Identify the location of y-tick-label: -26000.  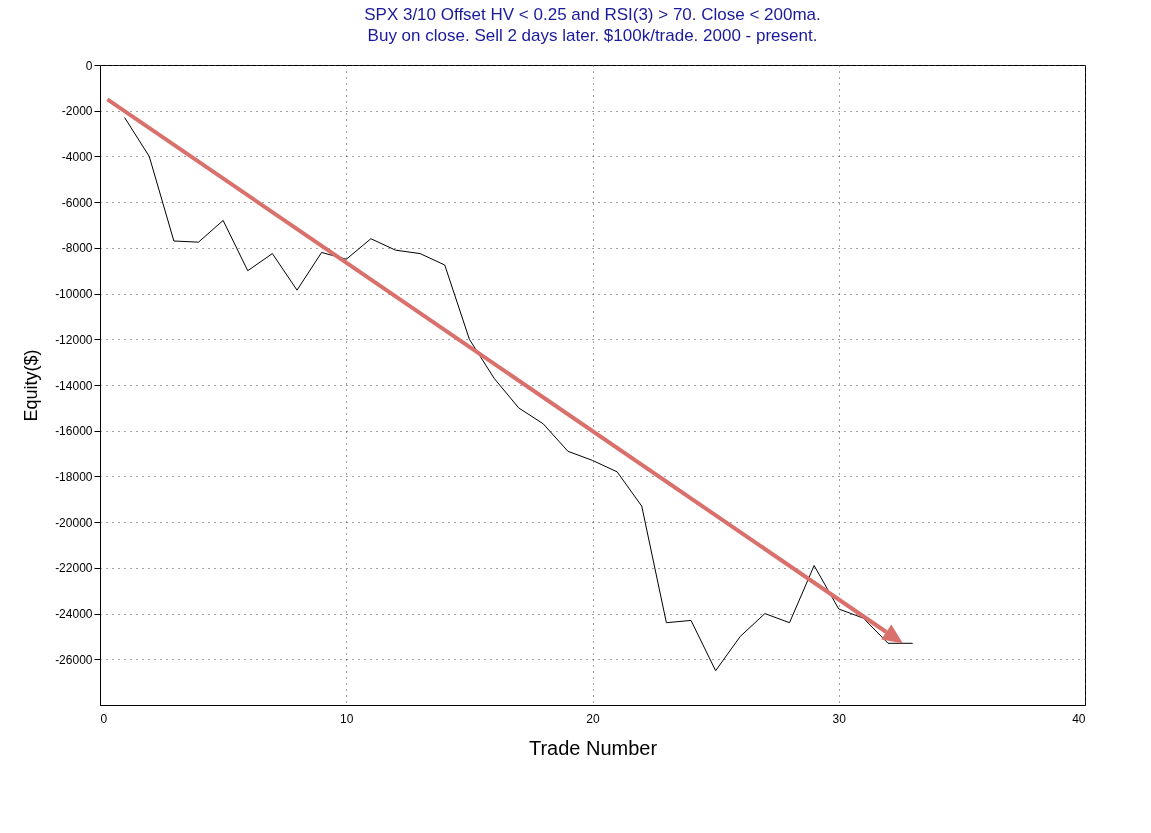
(74, 659).